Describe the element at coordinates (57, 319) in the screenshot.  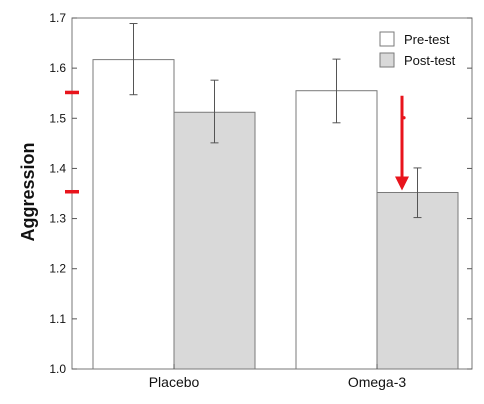
I see `y-tick-label: 1.1` at that location.